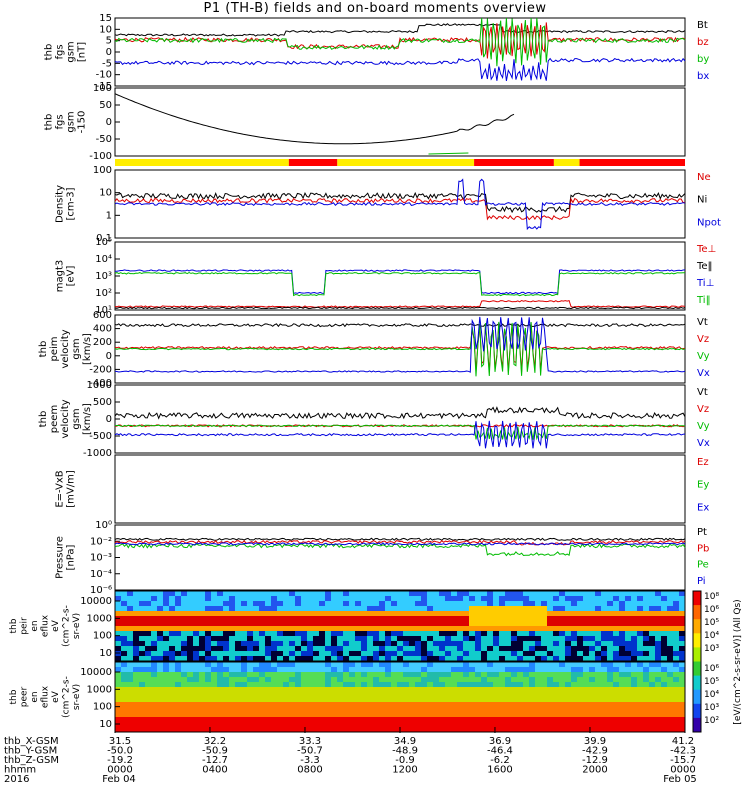 The height and width of the screenshot is (800, 750). What do you see at coordinates (67, 626) in the screenshot?
I see `y-axis-label: (cm^2-s-` at bounding box center [67, 626].